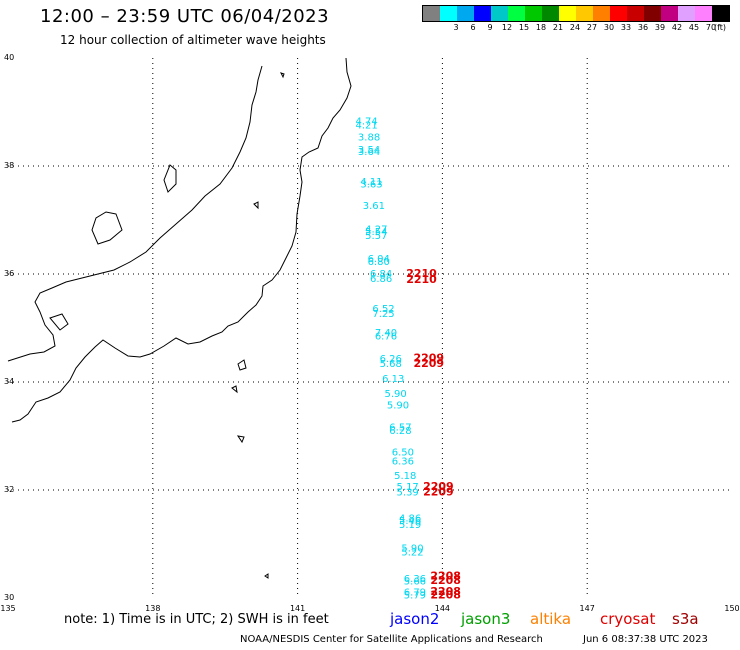 Image resolution: width=740 pixels, height=650 pixels. Describe the element at coordinates (645, 639) in the screenshot. I see `generation-time: Jun 6 08:37:38 UTC 2023` at that location.